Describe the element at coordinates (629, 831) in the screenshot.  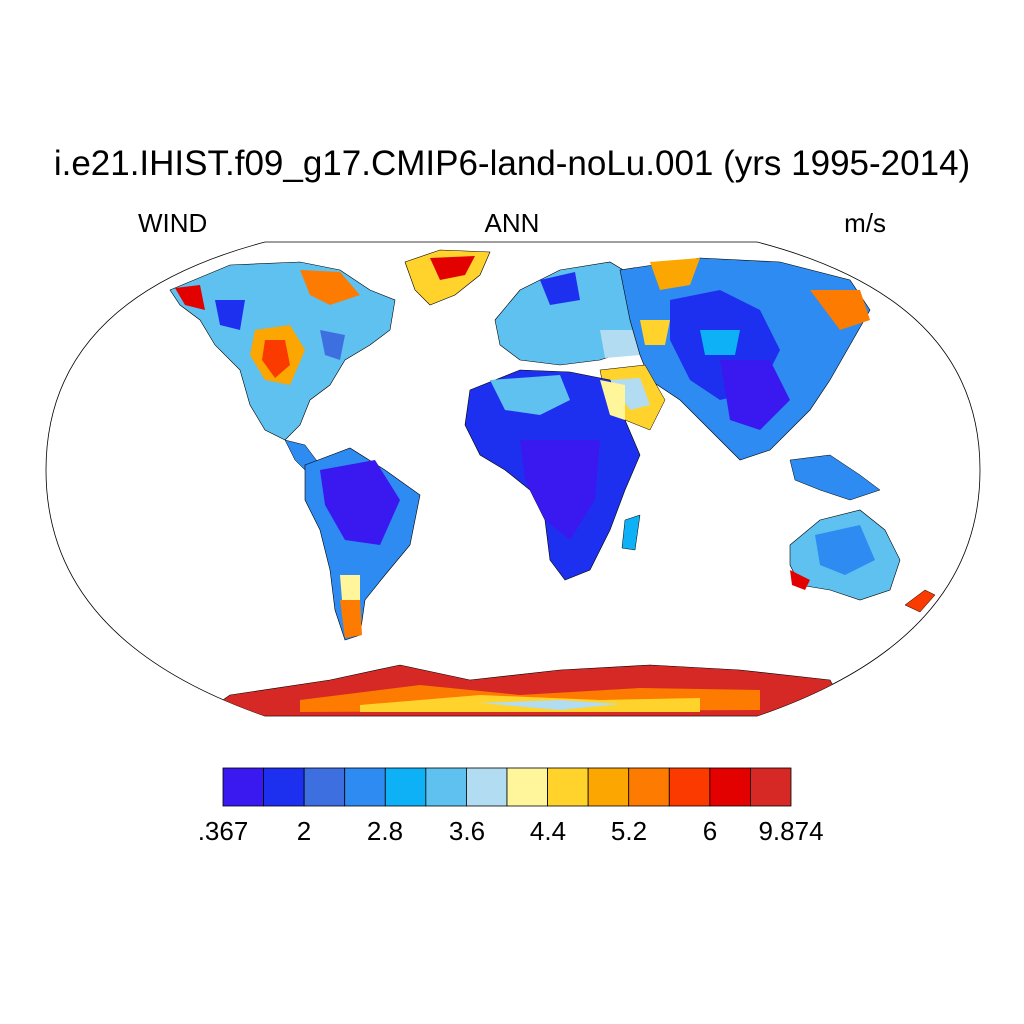
I see `colorbar-label: 5.2` at that location.